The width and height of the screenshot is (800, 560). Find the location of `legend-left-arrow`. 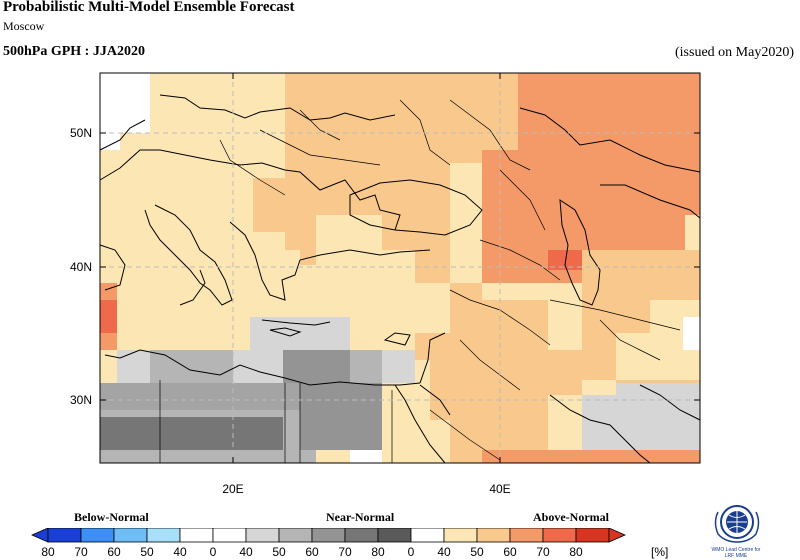

legend-left-arrow is located at coordinates (40, 535).